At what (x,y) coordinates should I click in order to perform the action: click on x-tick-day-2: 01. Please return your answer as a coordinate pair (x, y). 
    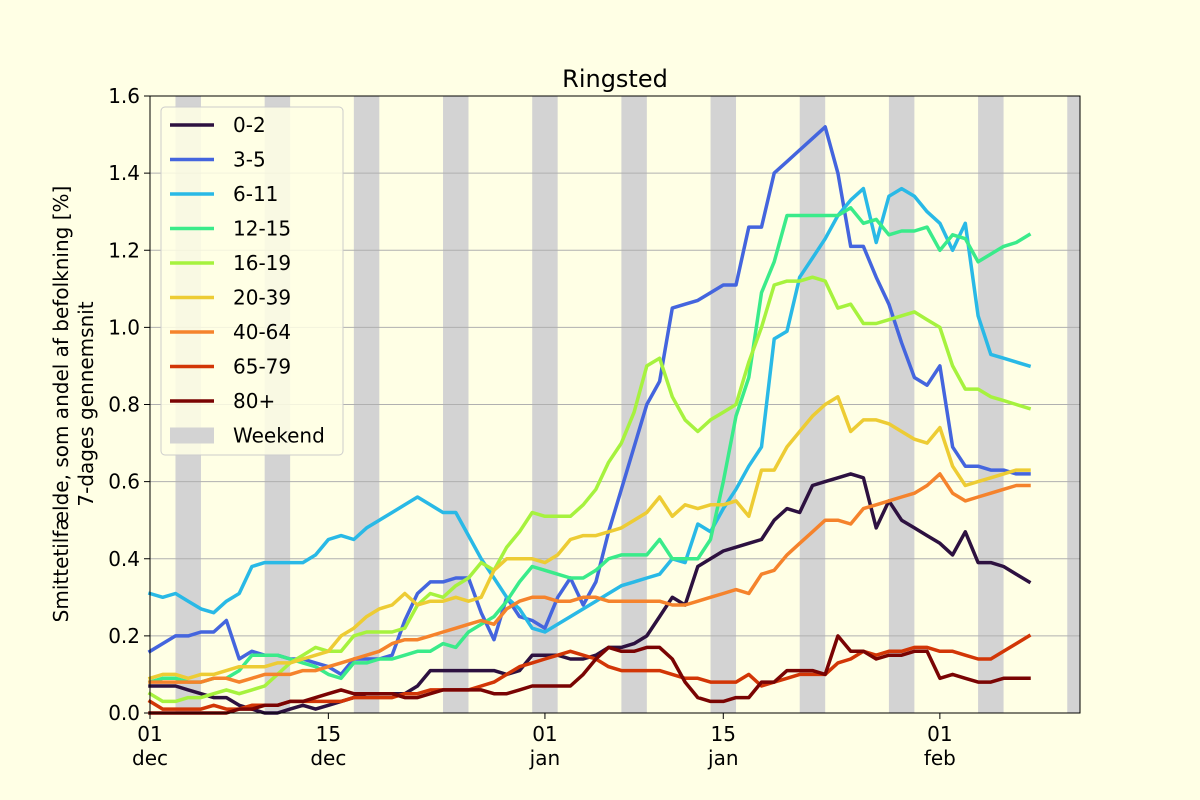
    Looking at the image, I should click on (544, 734).